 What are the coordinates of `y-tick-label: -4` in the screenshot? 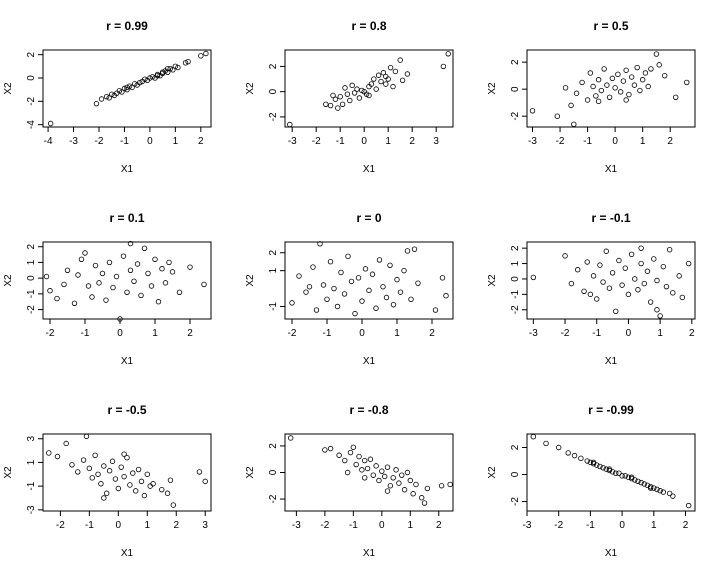 It's located at (31, 124).